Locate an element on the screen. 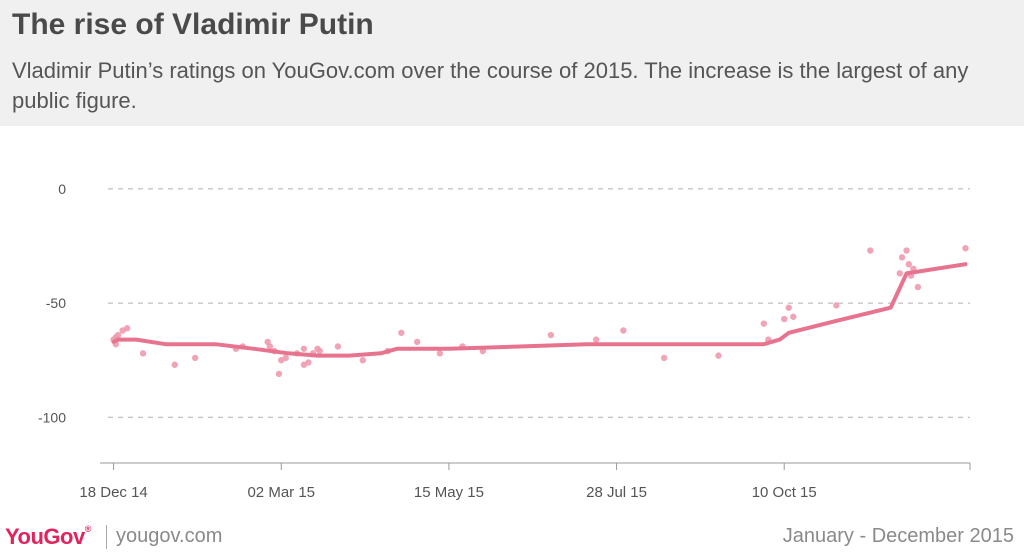  x-tick-label: 28 Jul 15 is located at coordinates (616, 492).